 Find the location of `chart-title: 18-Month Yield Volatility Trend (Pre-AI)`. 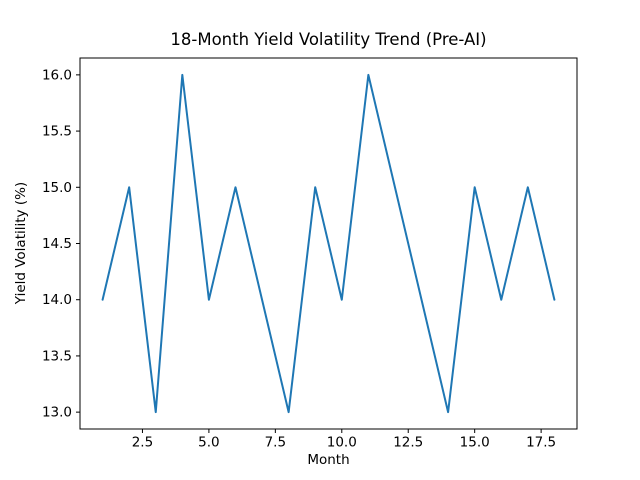

chart-title: 18-Month Yield Volatility Trend (Pre-AI) is located at coordinates (328, 39).